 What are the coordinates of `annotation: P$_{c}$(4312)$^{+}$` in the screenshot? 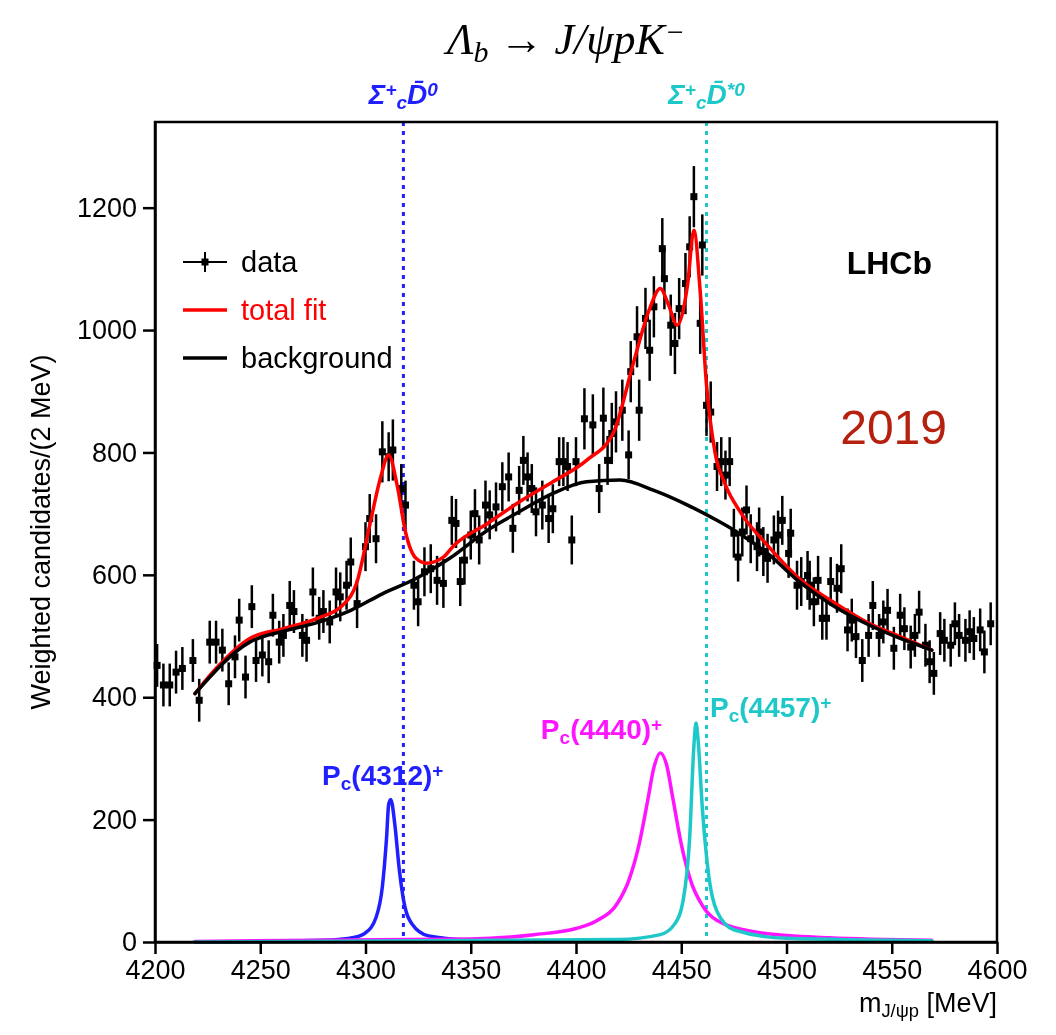 It's located at (383, 777).